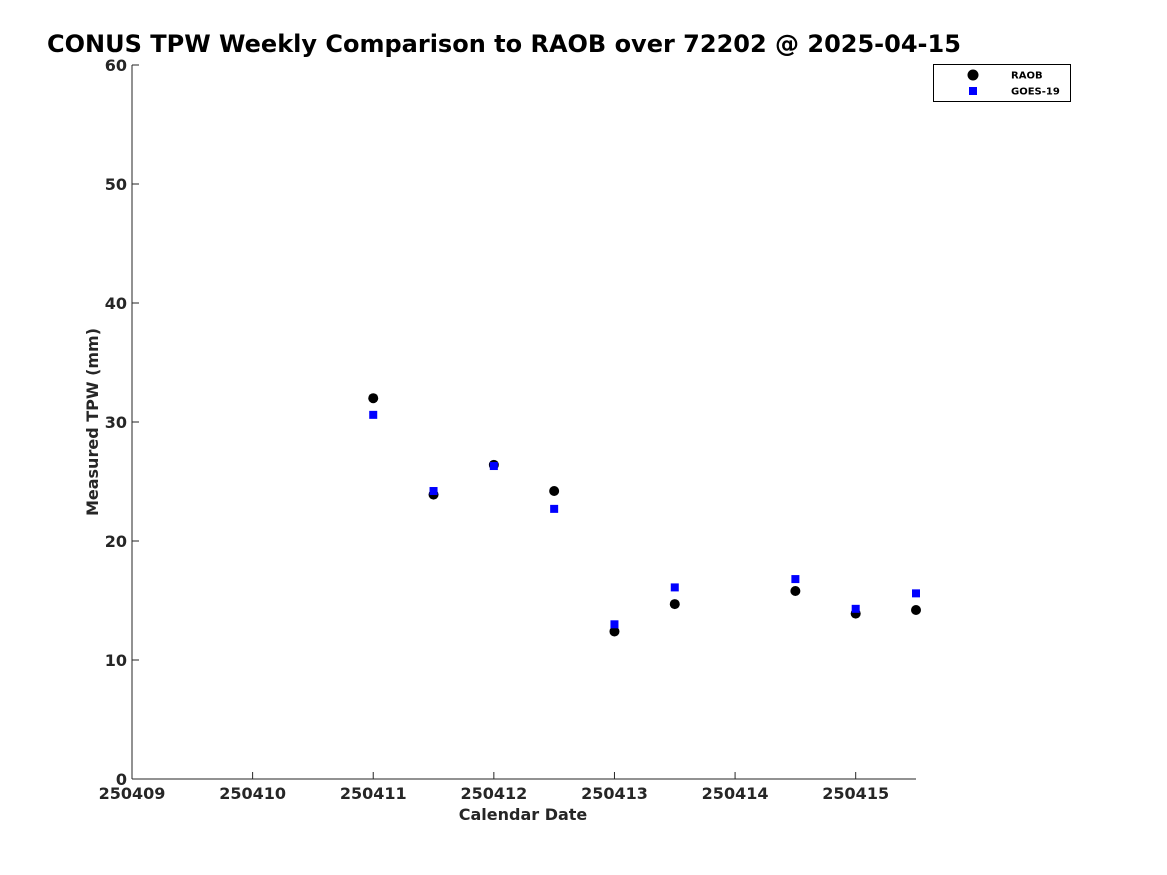 This screenshot has height=875, width=1167. I want to click on legend-marker-goes19, so click(973, 91).